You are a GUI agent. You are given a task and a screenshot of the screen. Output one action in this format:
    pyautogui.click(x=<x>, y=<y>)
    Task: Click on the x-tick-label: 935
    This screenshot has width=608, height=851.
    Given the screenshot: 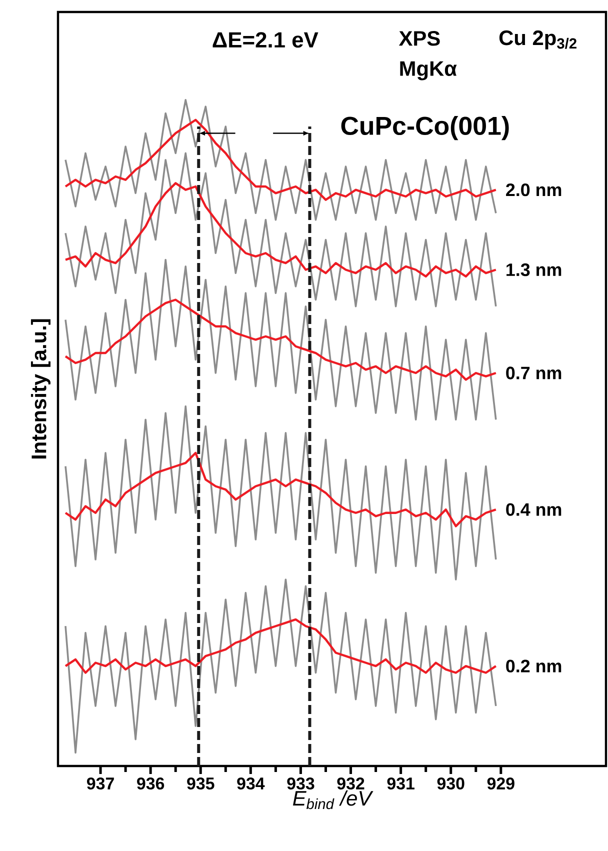 What is the action you would take?
    pyautogui.click(x=200, y=784)
    